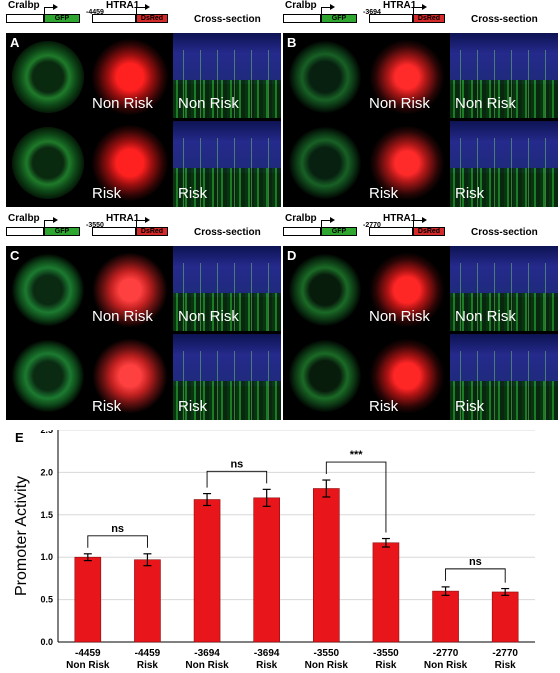 The height and width of the screenshot is (673, 560). I want to click on panel-letter: B, so click(292, 42).